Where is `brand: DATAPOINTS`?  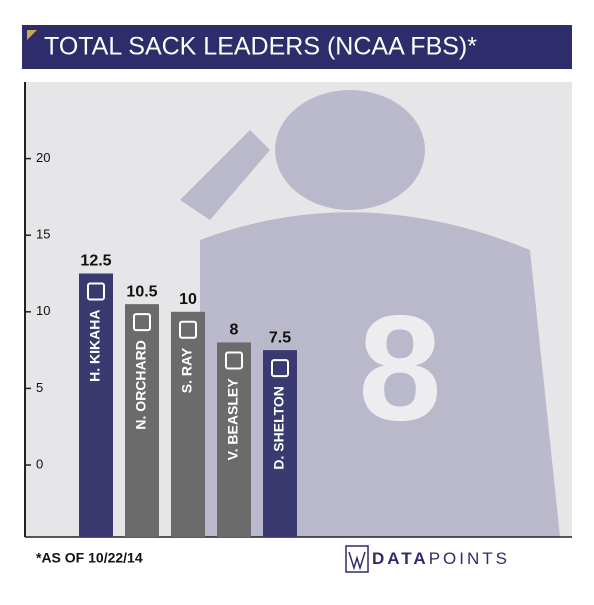
brand: DATAPOINTS is located at coordinates (441, 558).